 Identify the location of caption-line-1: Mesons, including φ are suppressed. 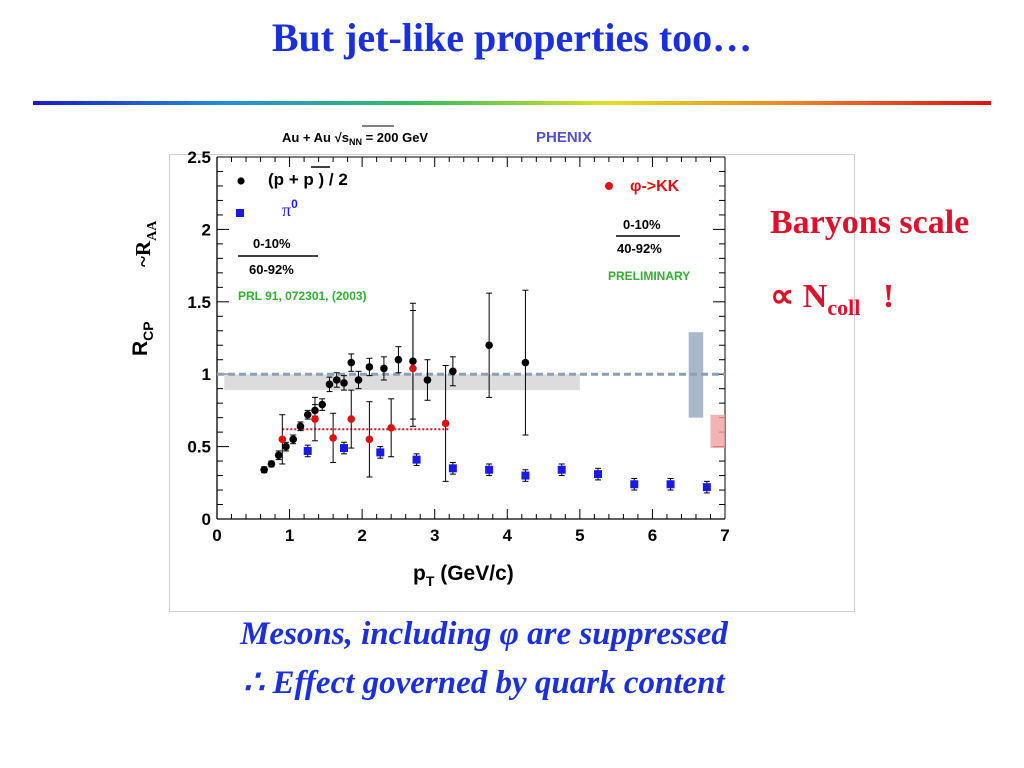
(484, 634).